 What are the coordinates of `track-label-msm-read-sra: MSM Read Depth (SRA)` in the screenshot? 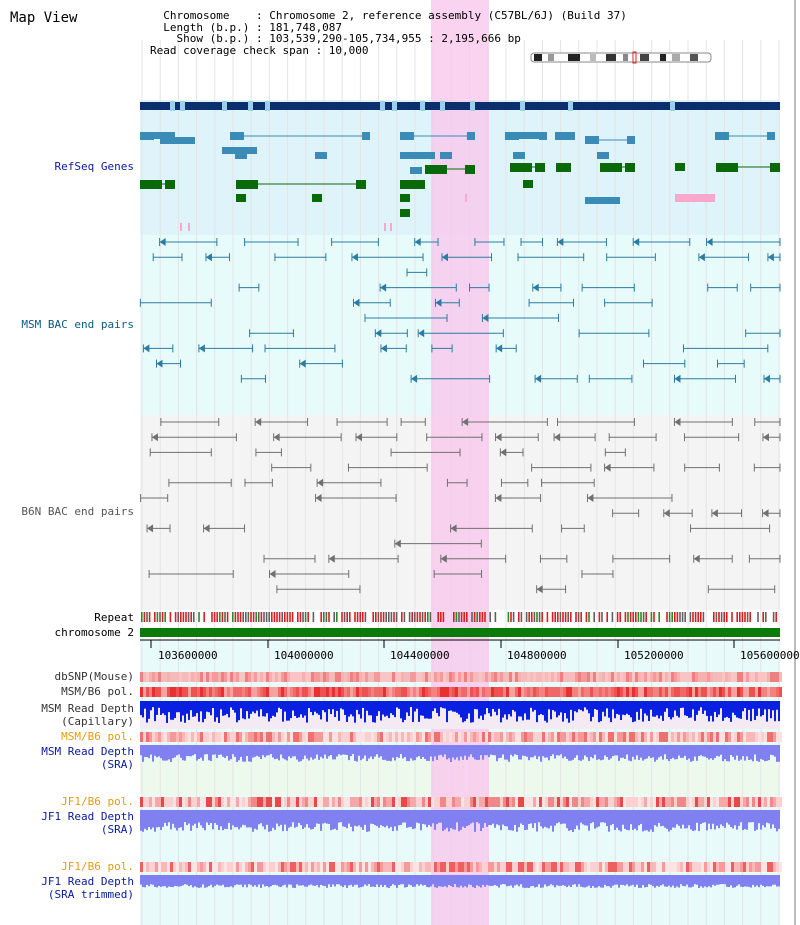 It's located at (67, 758).